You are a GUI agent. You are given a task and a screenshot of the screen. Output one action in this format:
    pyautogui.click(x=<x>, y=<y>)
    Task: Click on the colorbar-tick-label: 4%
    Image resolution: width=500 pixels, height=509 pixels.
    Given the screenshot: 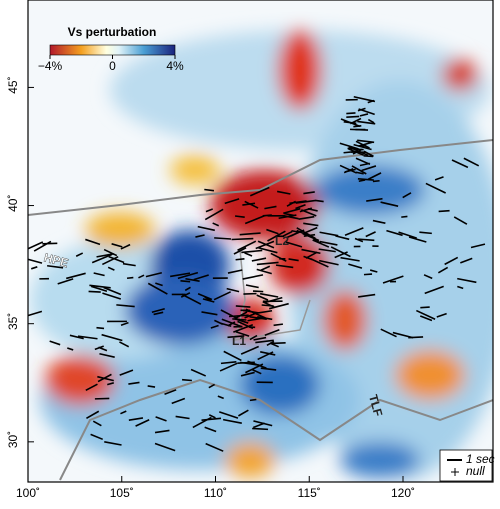 What is the action you would take?
    pyautogui.click(x=175, y=66)
    